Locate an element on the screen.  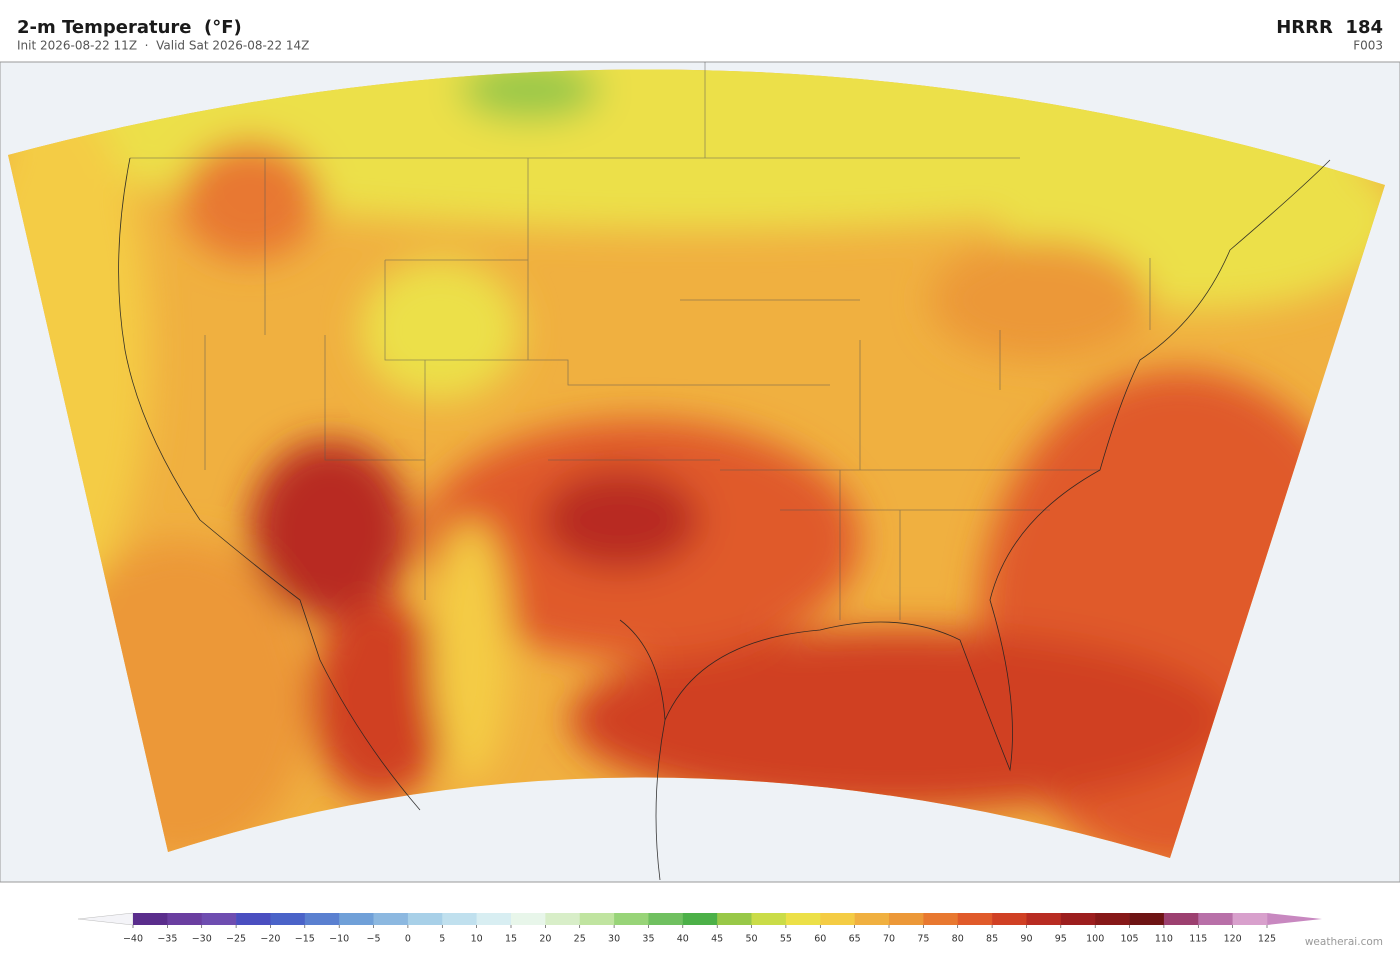
colorbar-tick-label: 105 is located at coordinates (1129, 939).